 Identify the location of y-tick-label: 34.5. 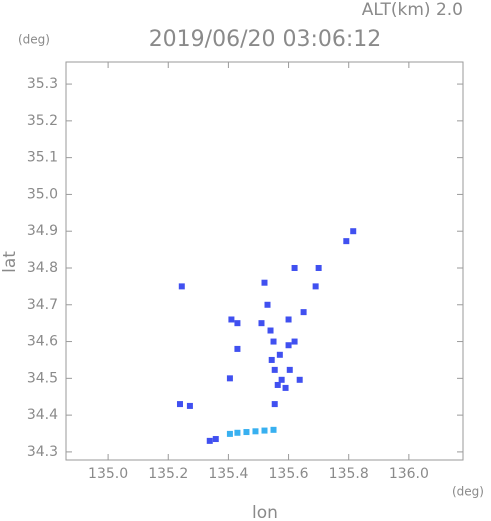
(42, 378).